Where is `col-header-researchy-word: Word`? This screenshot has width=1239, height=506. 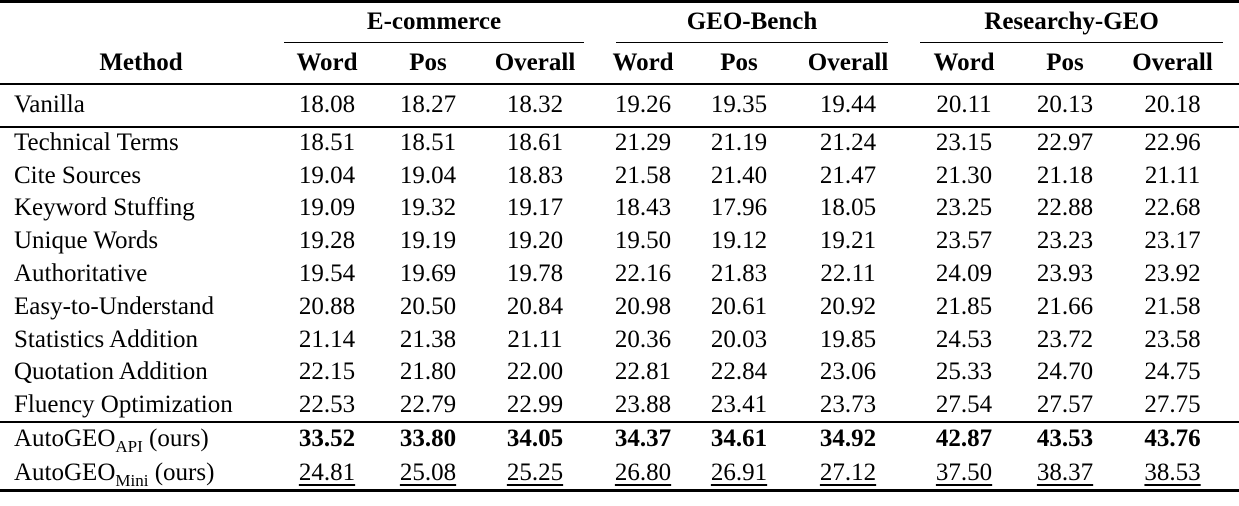 col-header-researchy-word: Word is located at coordinates (964, 62).